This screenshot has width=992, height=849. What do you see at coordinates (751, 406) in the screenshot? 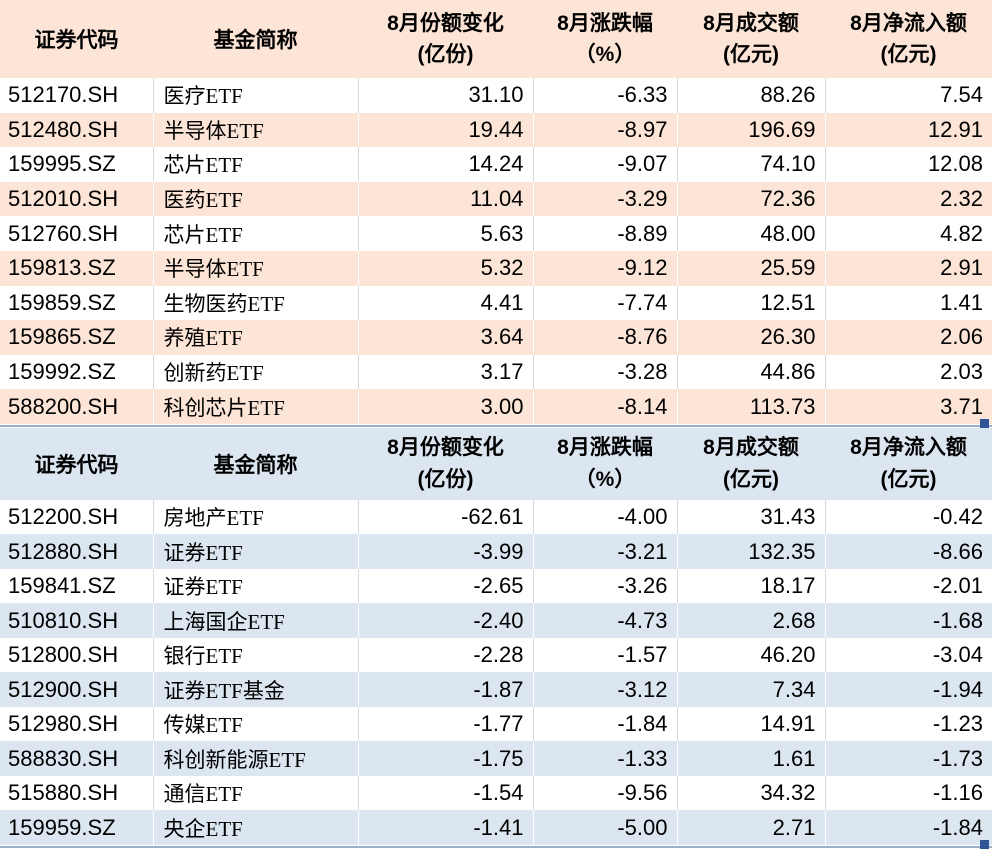
I see `cell-turnover: 113.73` at bounding box center [751, 406].